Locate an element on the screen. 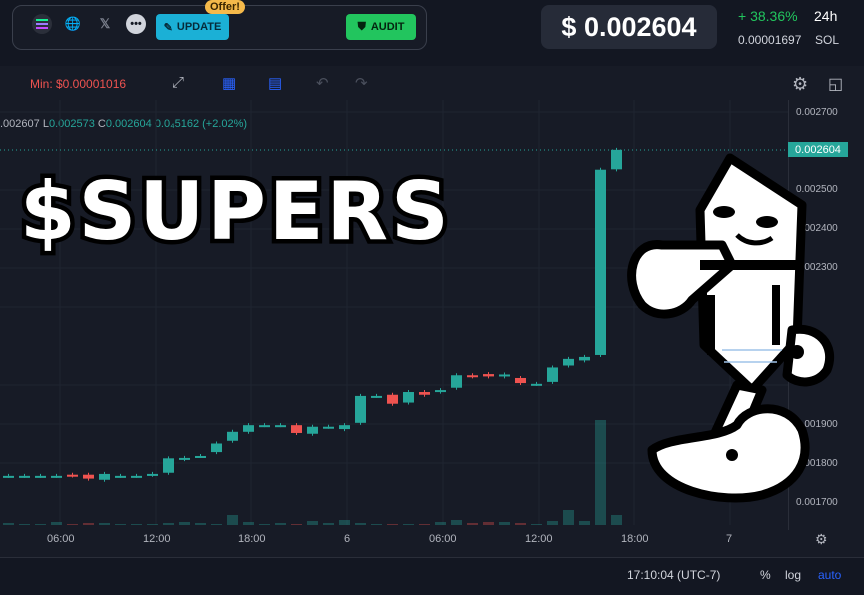  time-axis-settings-icon: ⚙ is located at coordinates (821, 539).